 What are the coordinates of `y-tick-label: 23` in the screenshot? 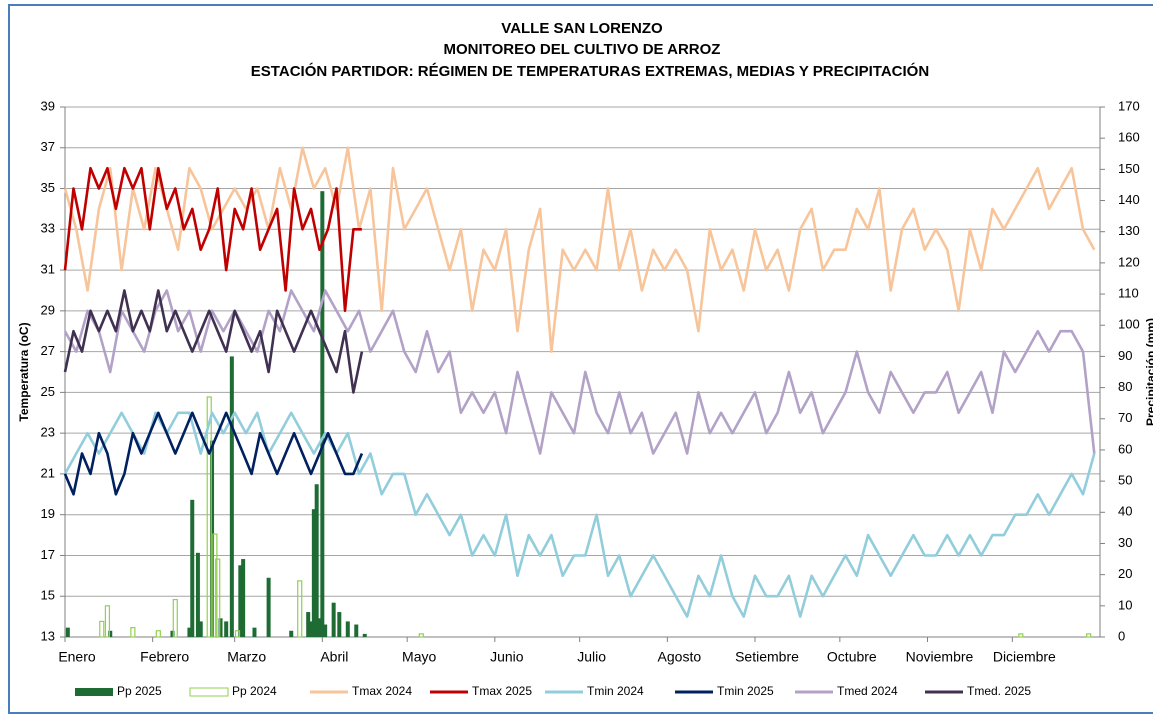 It's located at (48, 432).